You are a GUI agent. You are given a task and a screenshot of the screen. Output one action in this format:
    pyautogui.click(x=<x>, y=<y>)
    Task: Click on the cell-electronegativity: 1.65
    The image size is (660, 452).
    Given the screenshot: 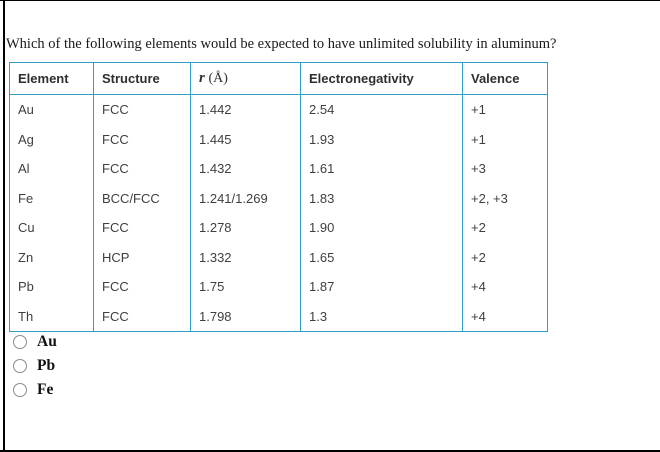 What is the action you would take?
    pyautogui.click(x=381, y=257)
    